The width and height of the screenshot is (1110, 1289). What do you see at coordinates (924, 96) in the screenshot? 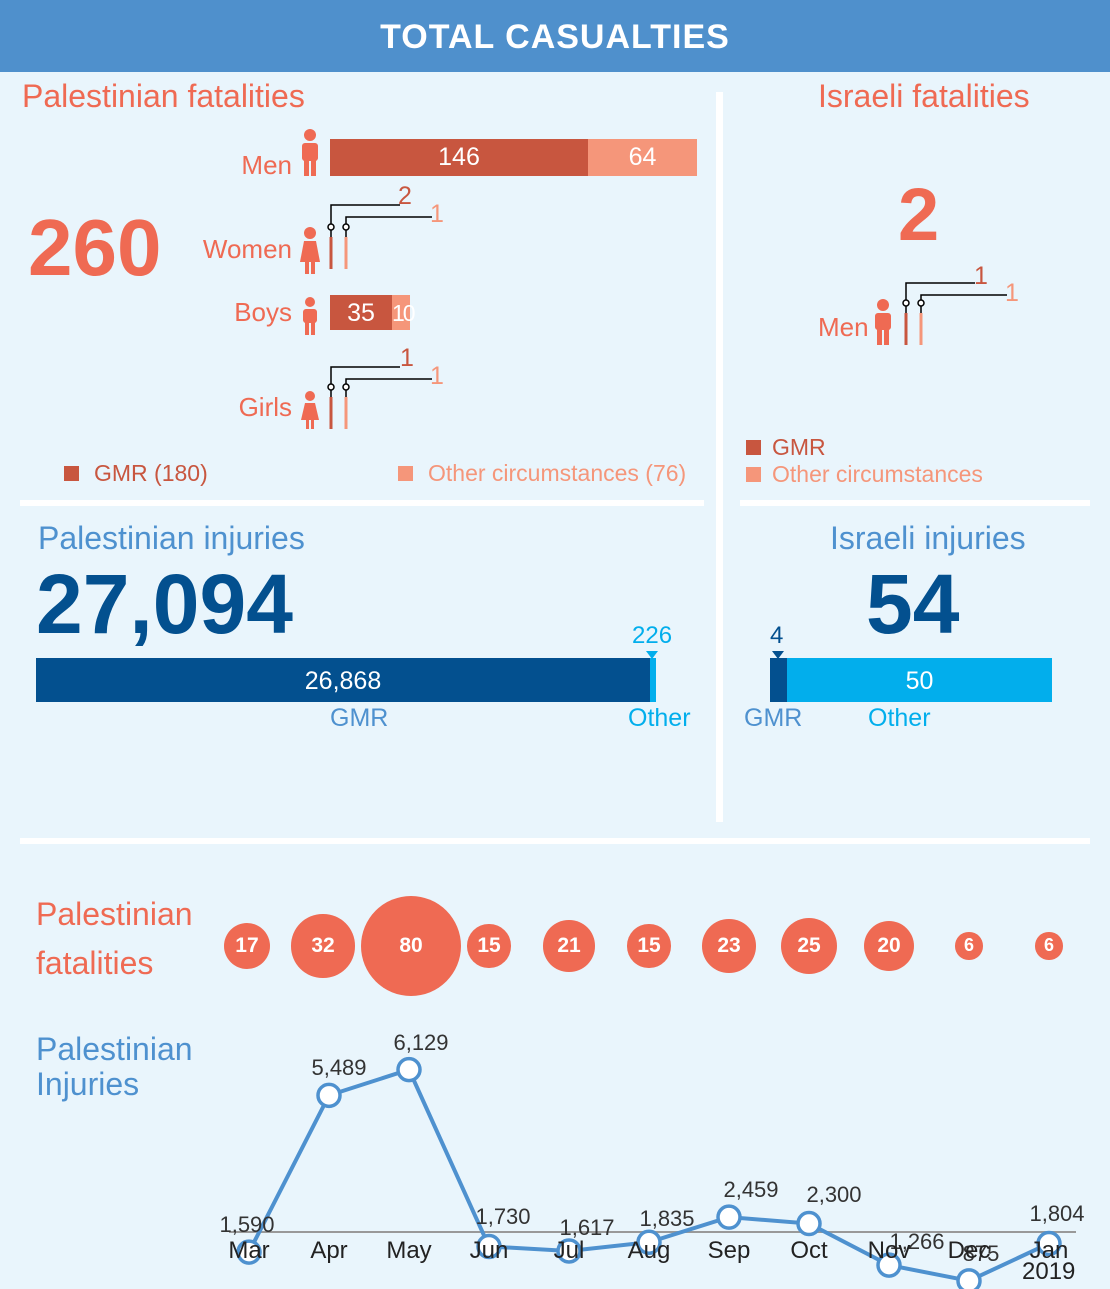
I see `israeli-fatalities-title: Israeli fatalities` at bounding box center [924, 96].